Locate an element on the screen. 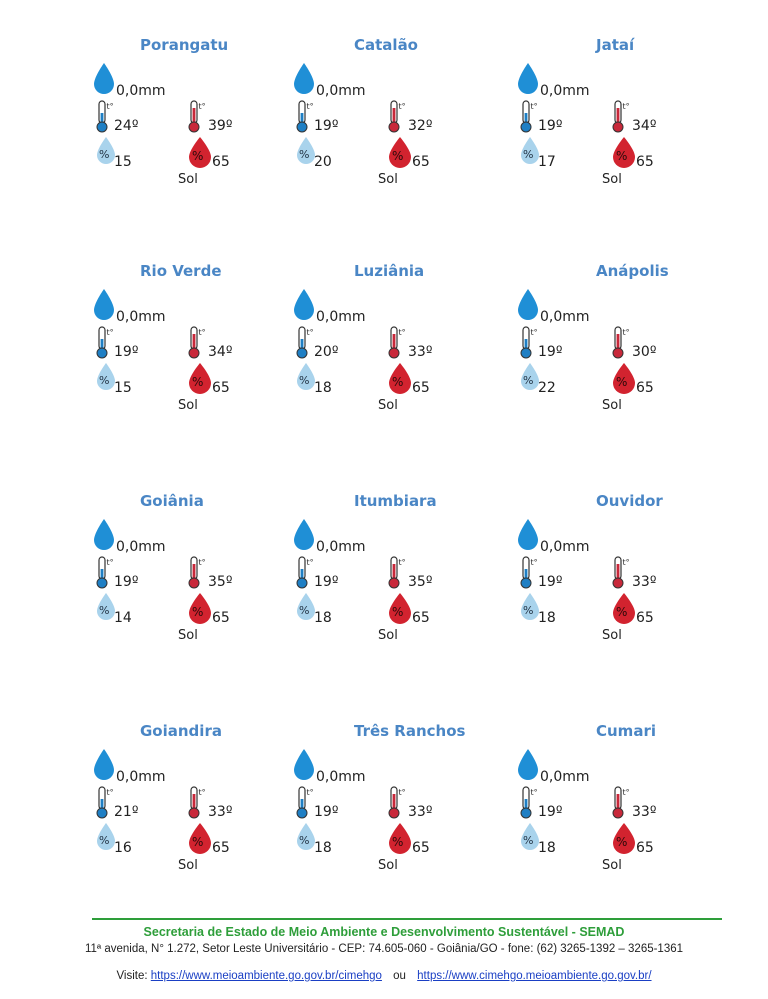 The height and width of the screenshot is (999, 768). city-name: Jataí is located at coordinates (615, 45).